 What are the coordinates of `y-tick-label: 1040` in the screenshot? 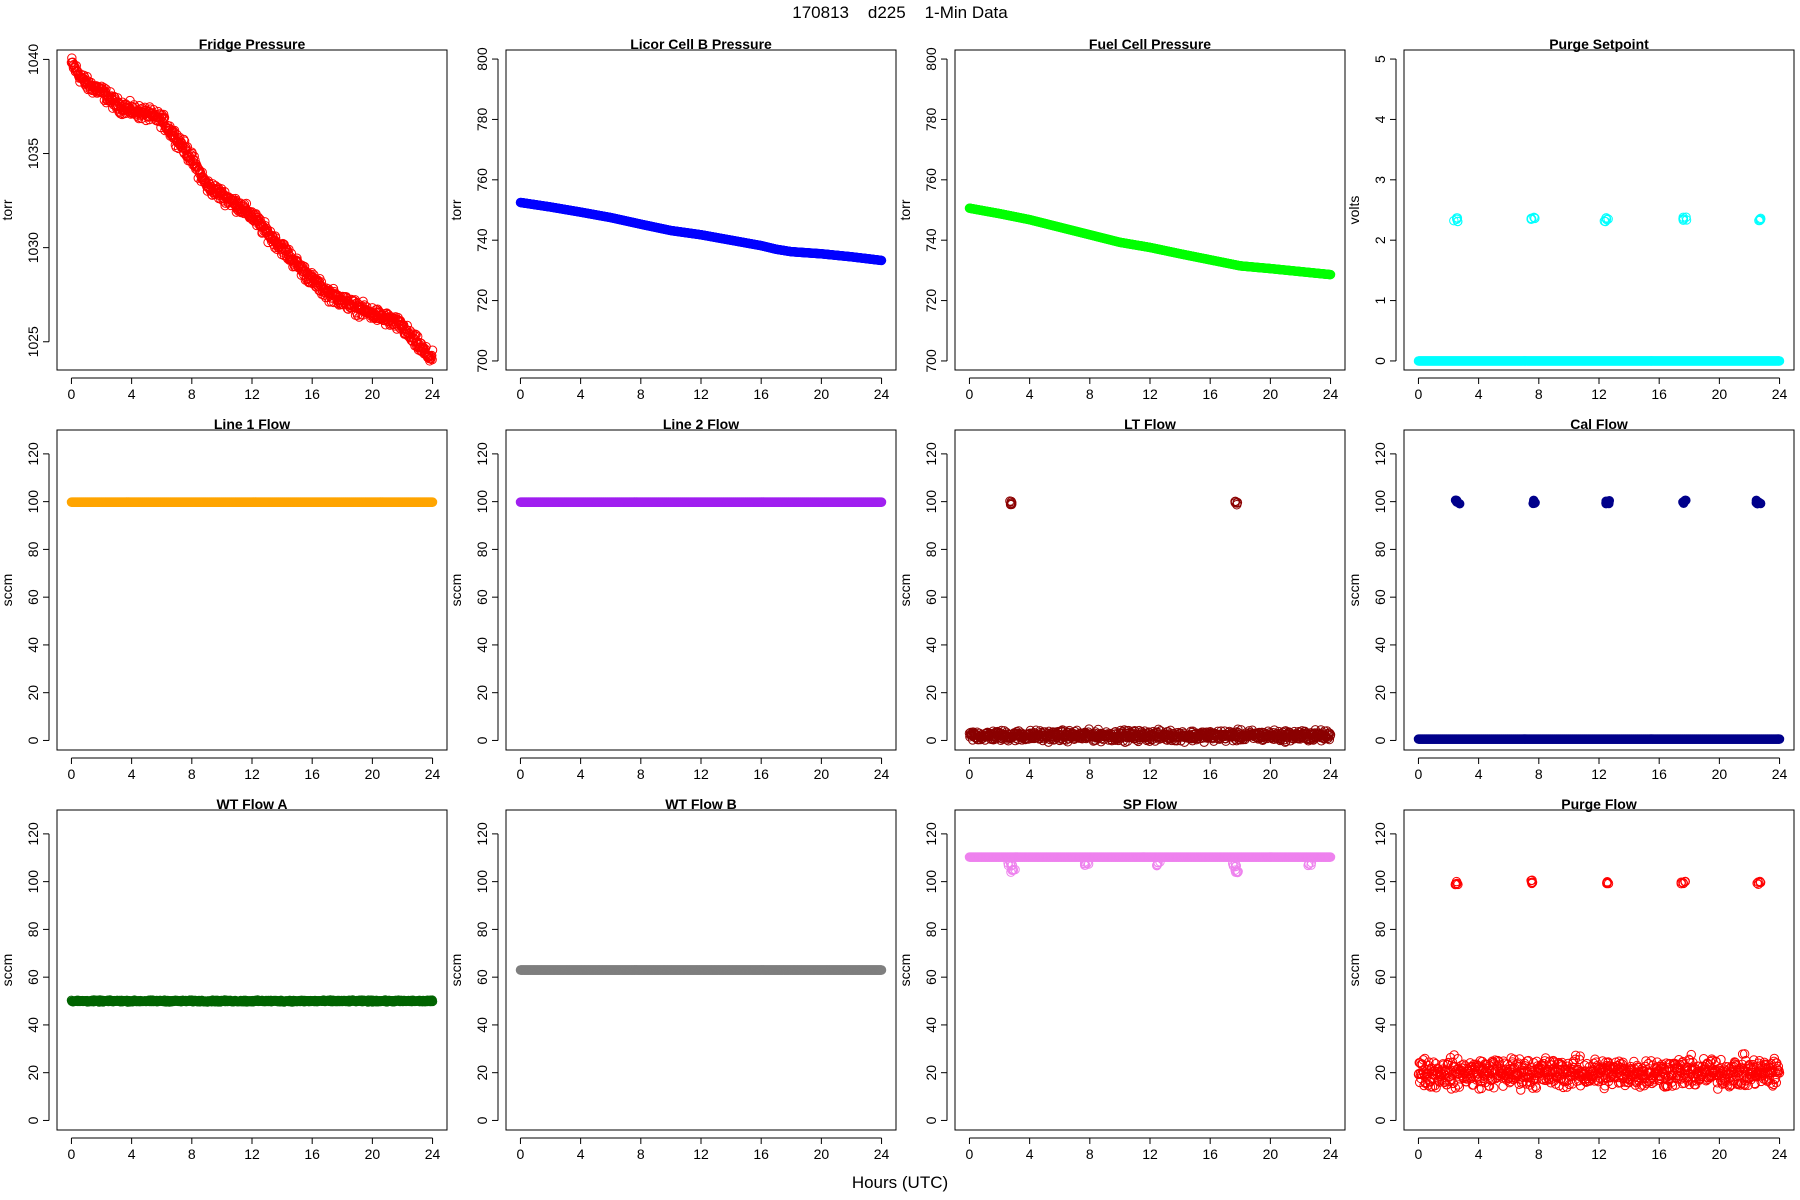 It's located at (33, 59).